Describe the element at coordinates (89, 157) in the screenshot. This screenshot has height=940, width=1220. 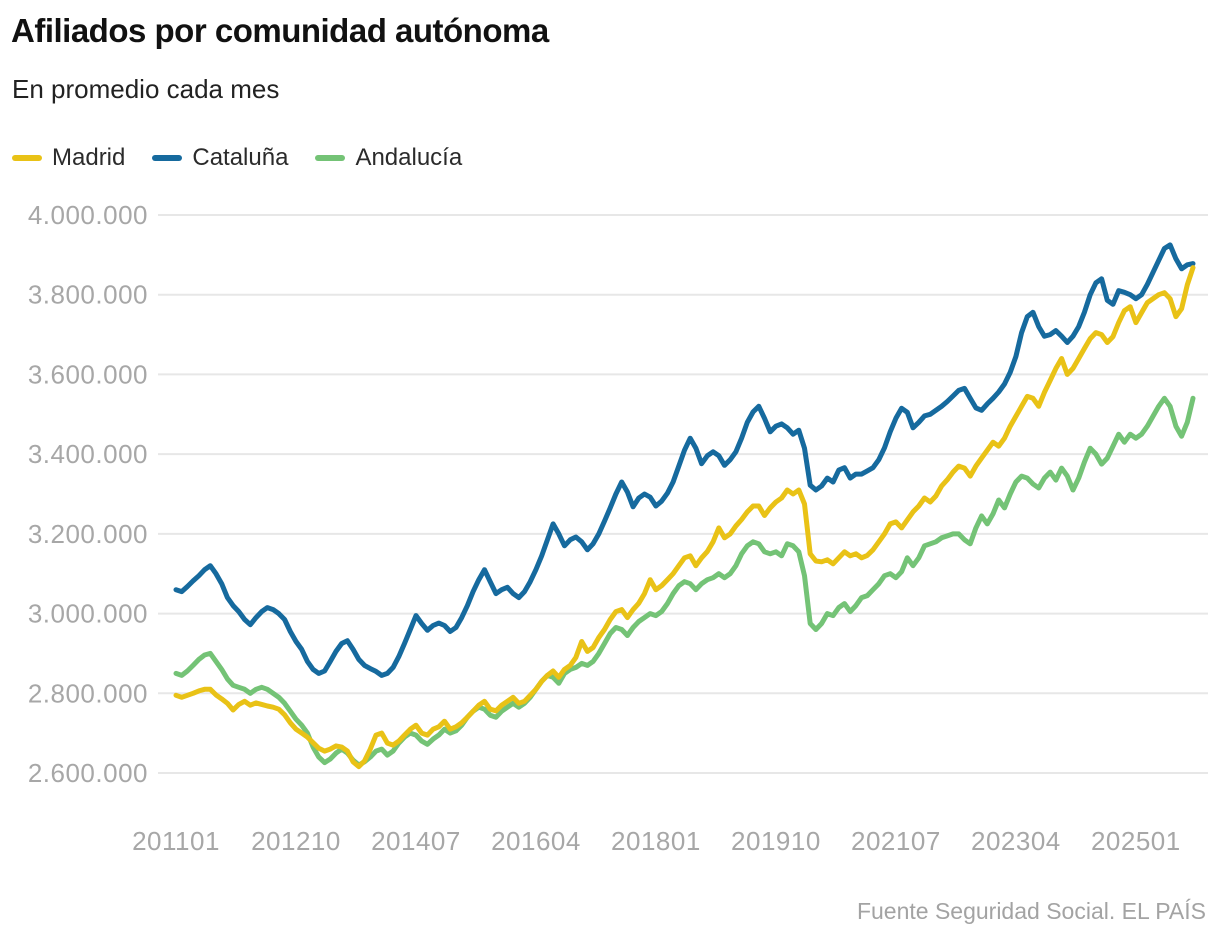
I see `legend-label-madrid: Madrid` at that location.